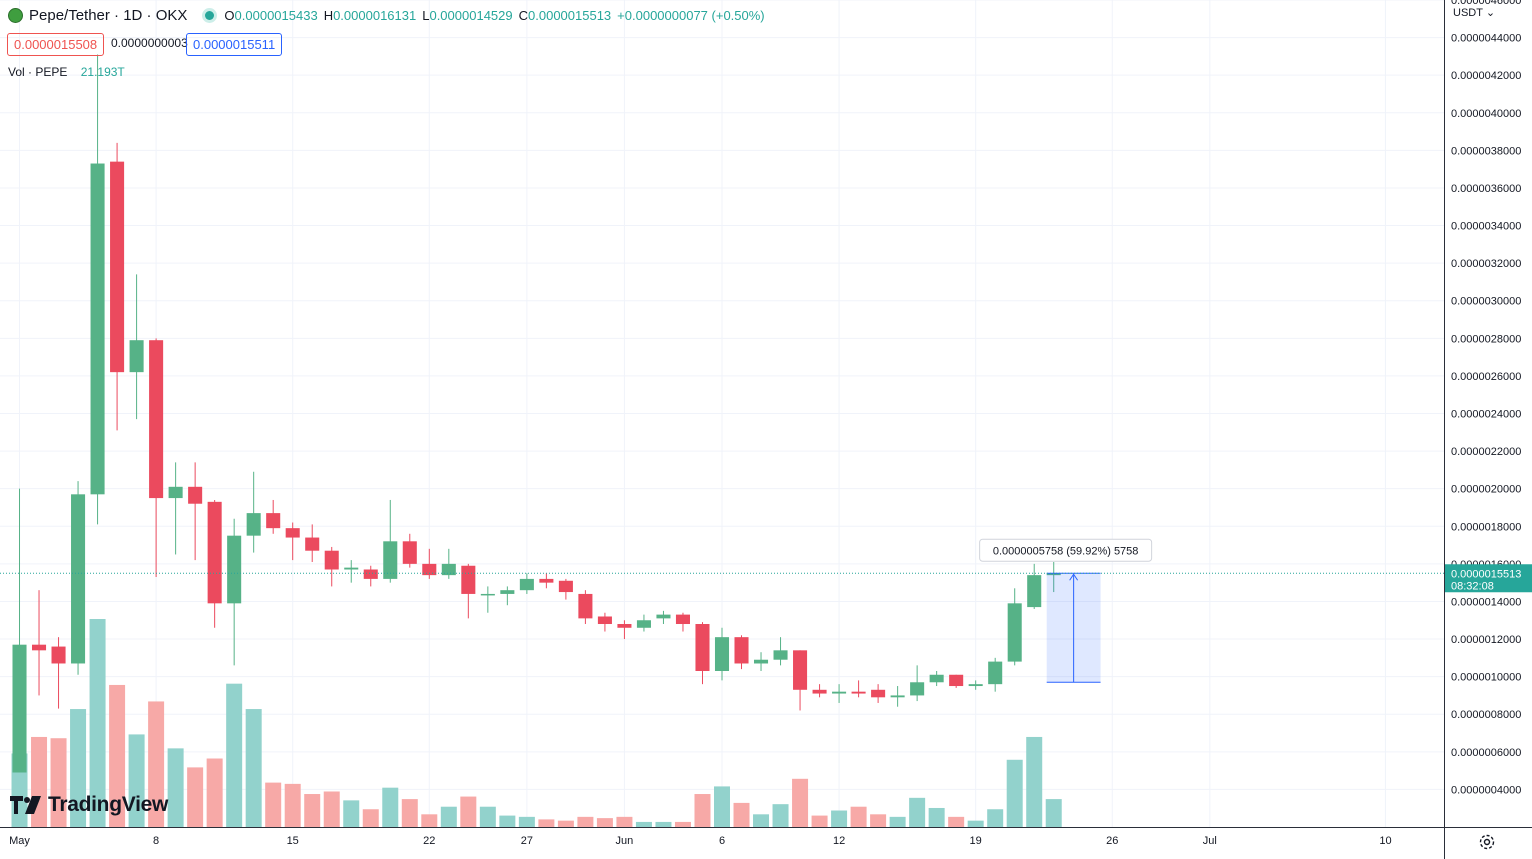 The width and height of the screenshot is (1532, 859). What do you see at coordinates (1487, 842) in the screenshot?
I see `gear-icon` at bounding box center [1487, 842].